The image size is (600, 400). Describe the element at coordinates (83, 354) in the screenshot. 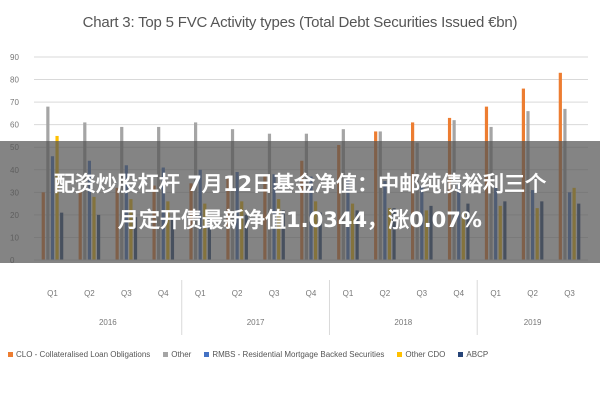

I see `legend-label: CLO - Collateralised Loan Obligations` at that location.